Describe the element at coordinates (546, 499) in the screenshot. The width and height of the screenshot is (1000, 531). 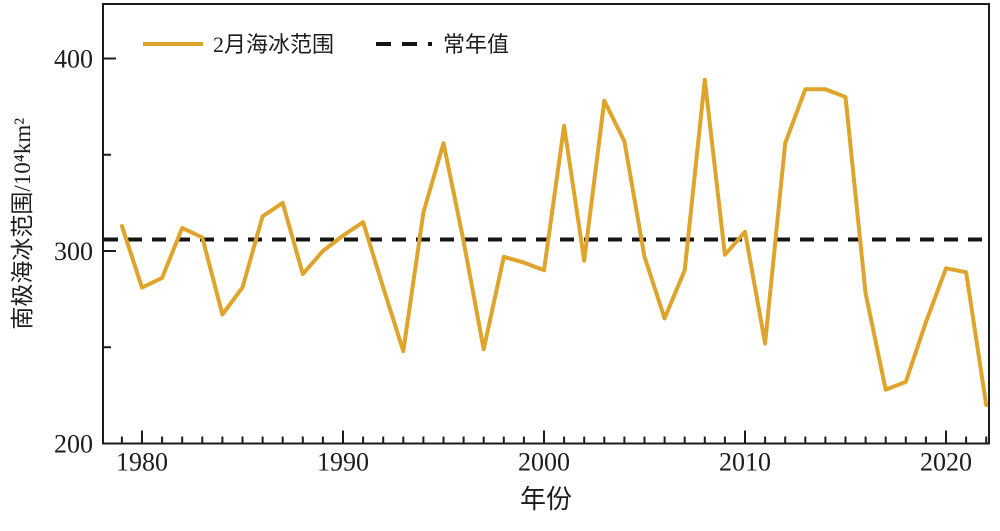
I see `x-axis-title: 年份` at that location.